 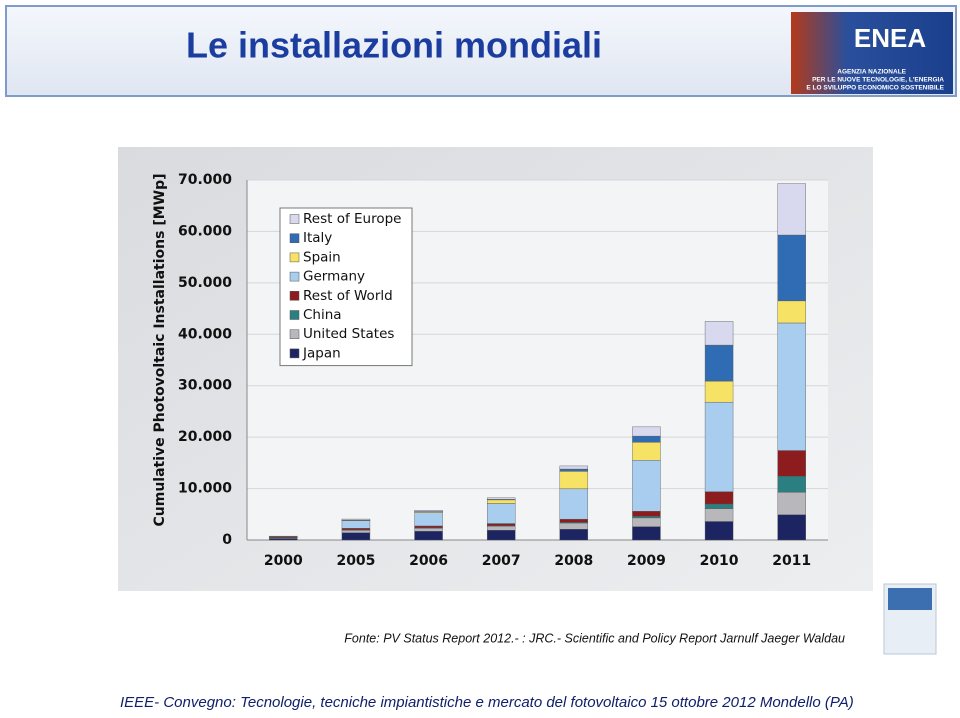 I want to click on legend-label: Rest of World, so click(x=348, y=296).